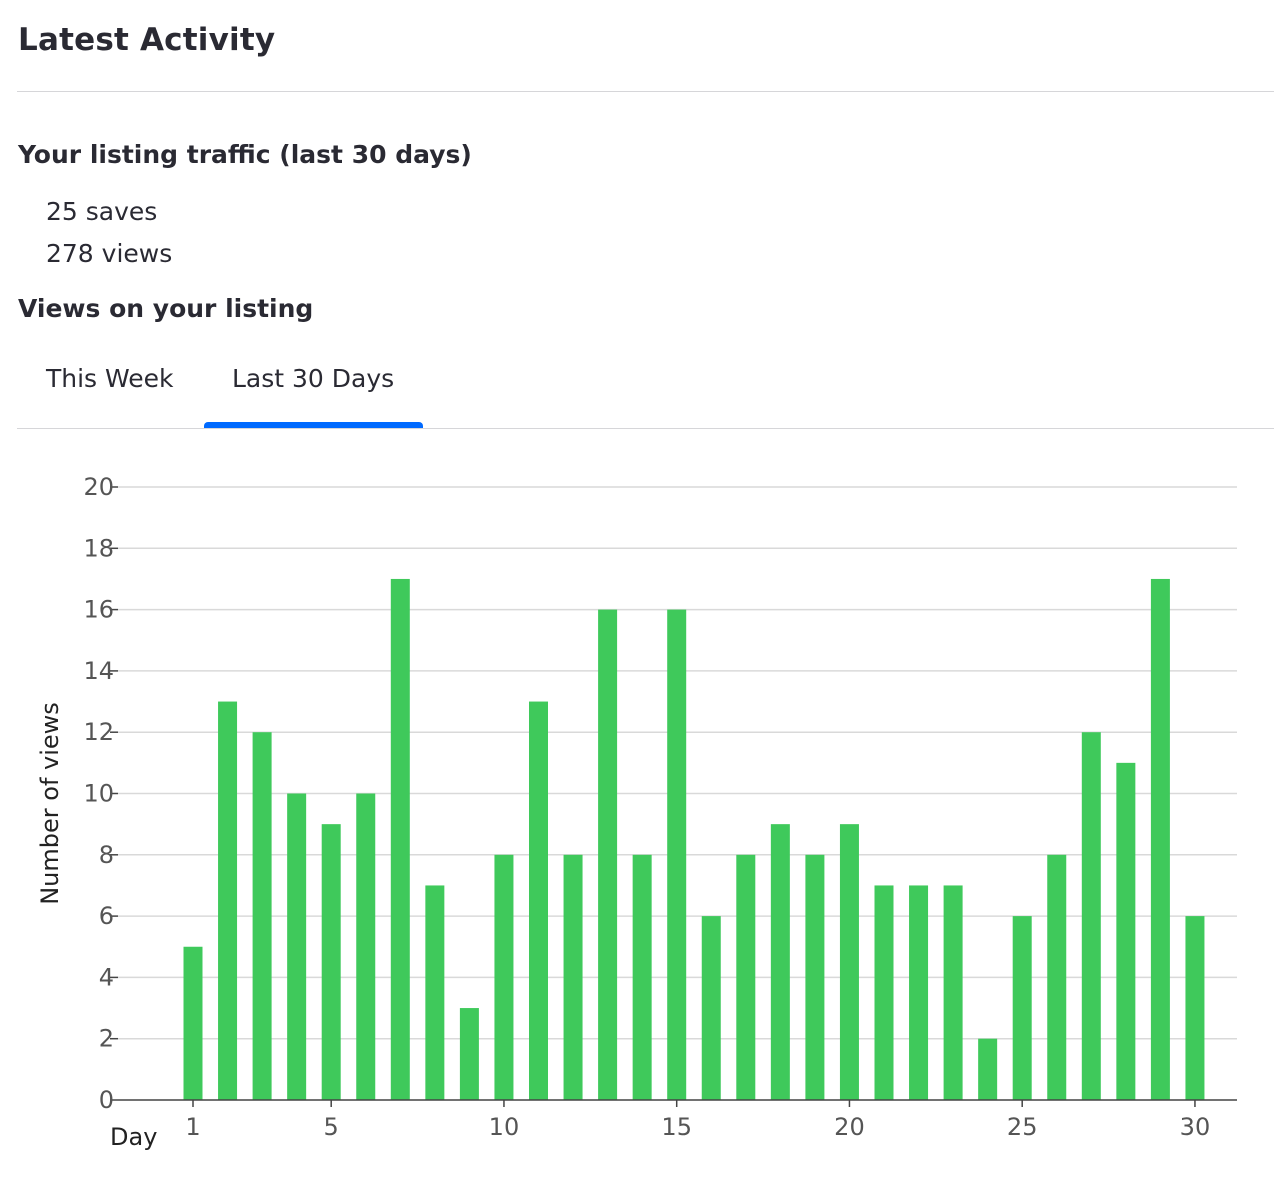 Image resolution: width=1282 pixels, height=1186 pixels. I want to click on tab-this-week: This Week, so click(110, 378).